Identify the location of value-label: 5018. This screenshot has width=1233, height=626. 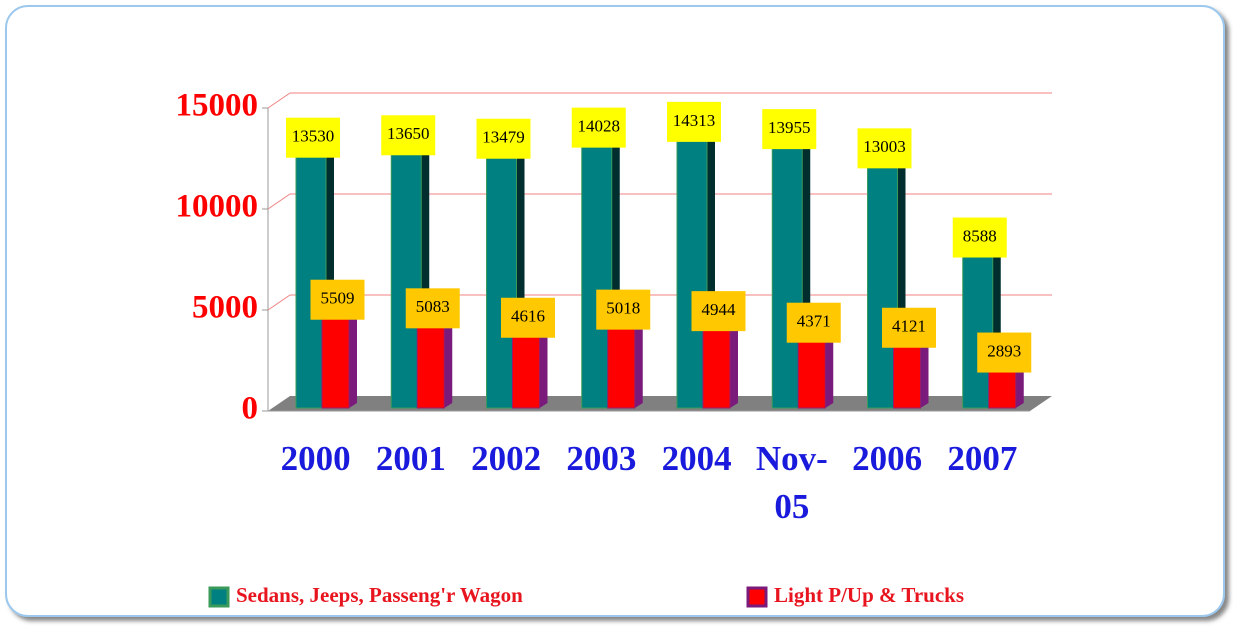
(623, 308).